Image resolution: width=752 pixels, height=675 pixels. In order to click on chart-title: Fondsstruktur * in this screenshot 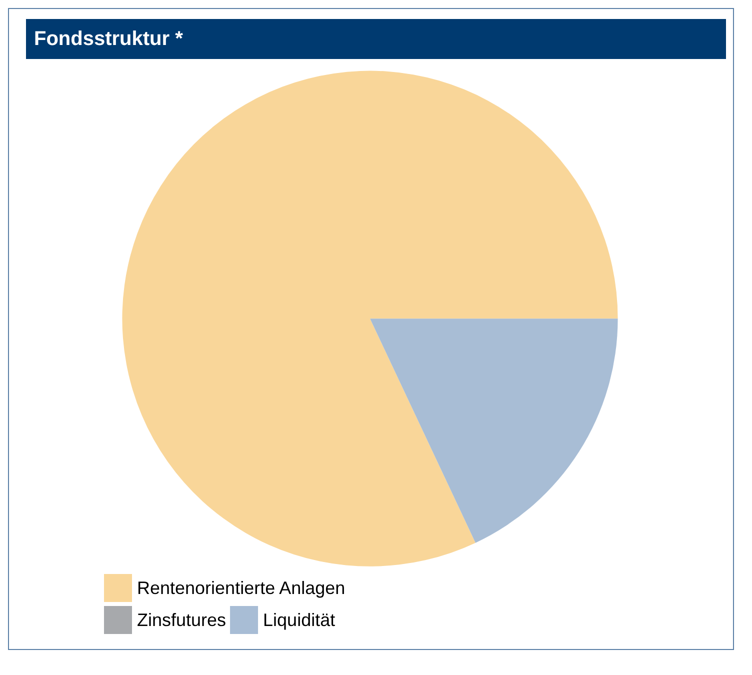, I will do `click(376, 39)`.